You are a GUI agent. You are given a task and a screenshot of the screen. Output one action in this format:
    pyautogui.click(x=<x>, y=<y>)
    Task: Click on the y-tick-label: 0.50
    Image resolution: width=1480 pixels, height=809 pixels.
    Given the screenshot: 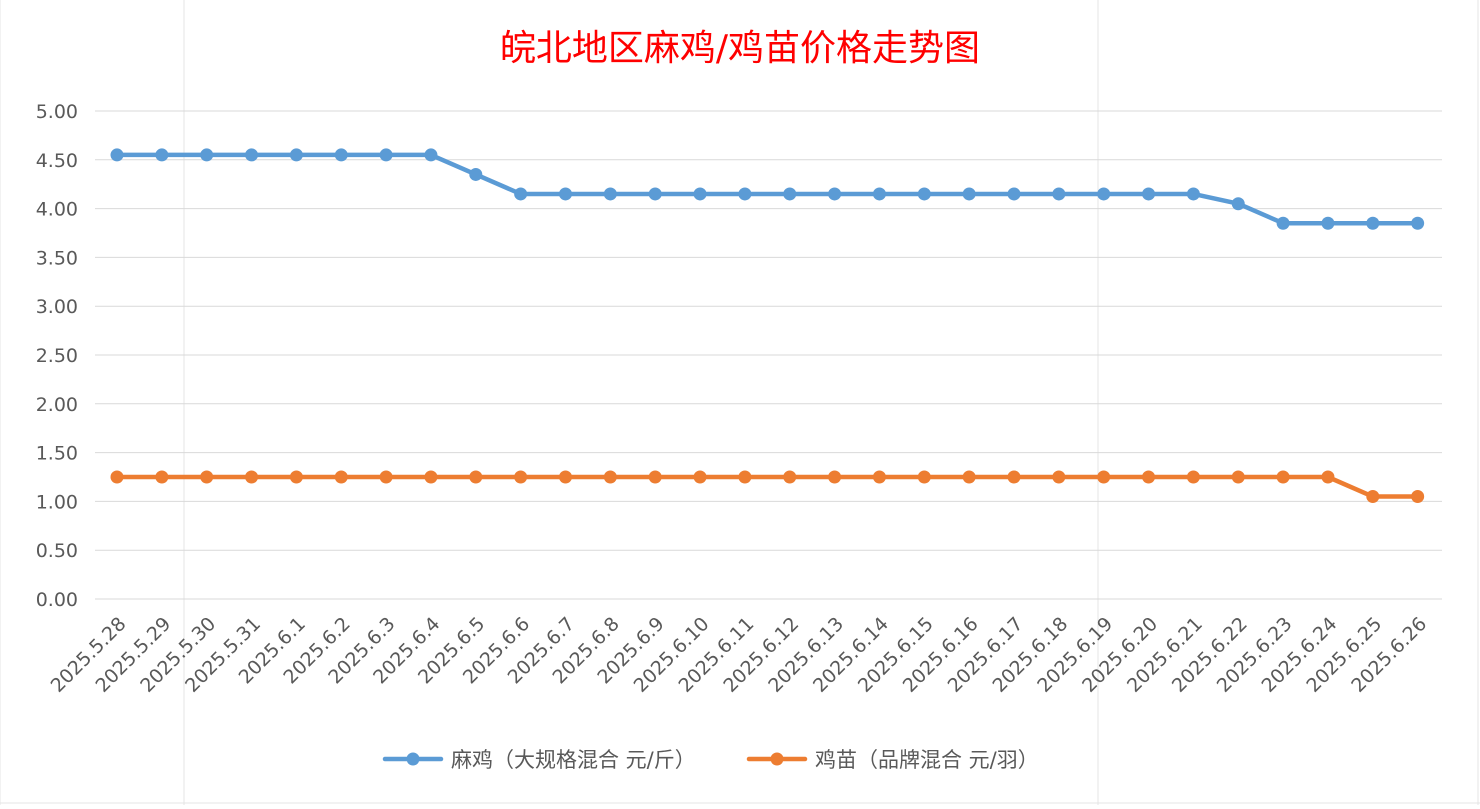 What is the action you would take?
    pyautogui.click(x=57, y=551)
    